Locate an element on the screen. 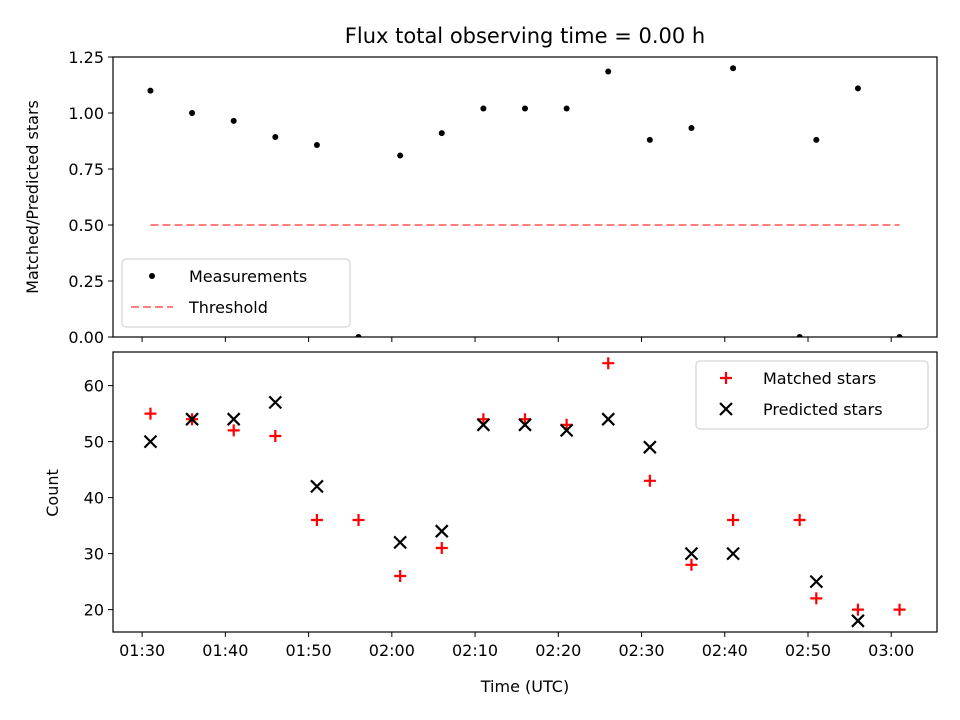 This screenshot has height=720, width=960. y-tick-label: 0.25 is located at coordinates (86, 281).